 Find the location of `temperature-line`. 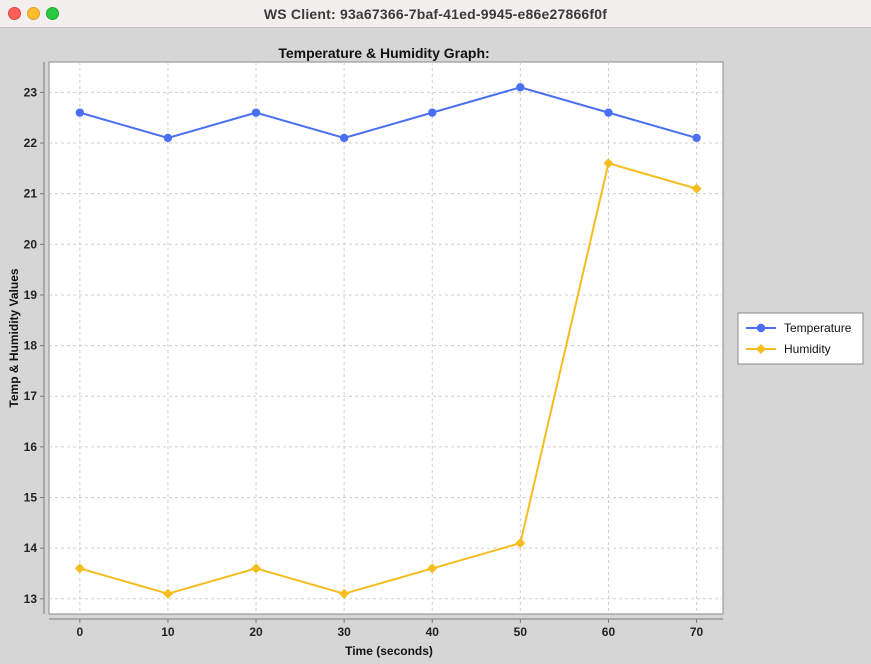

temperature-line is located at coordinates (388, 113).